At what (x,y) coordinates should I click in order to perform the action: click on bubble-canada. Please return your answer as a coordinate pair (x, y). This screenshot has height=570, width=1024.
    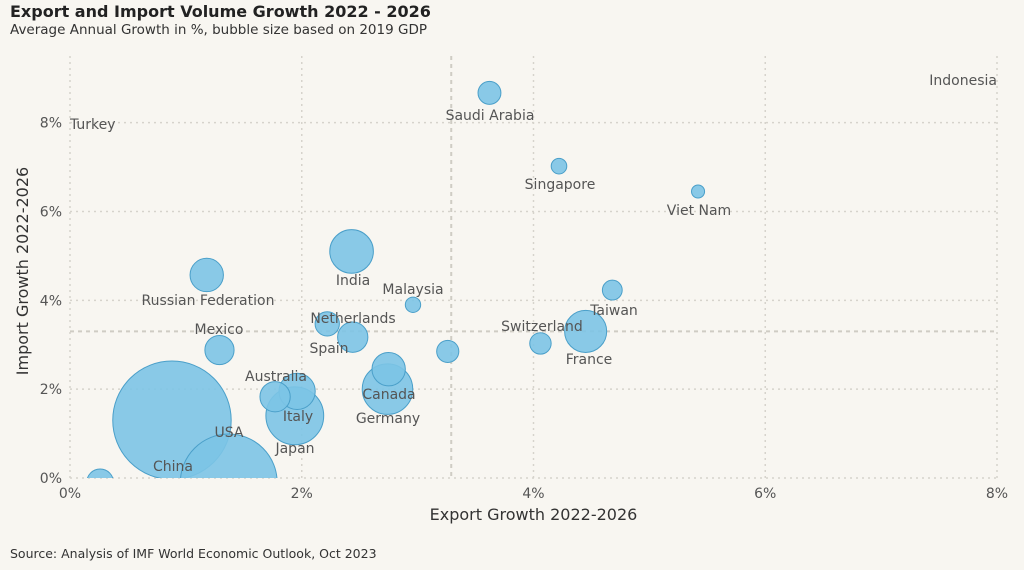
    Looking at the image, I should click on (388, 369).